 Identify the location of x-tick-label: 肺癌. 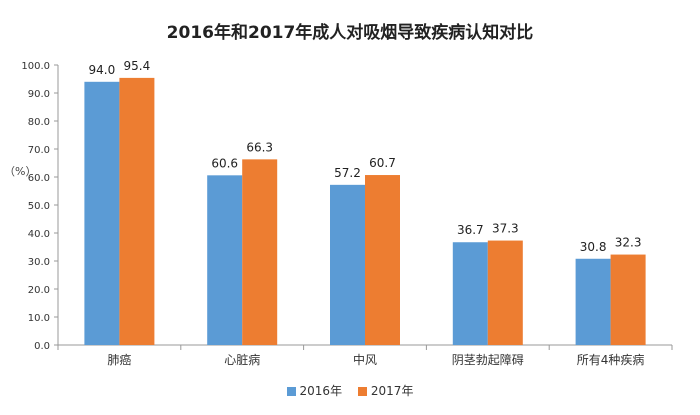
(119, 359).